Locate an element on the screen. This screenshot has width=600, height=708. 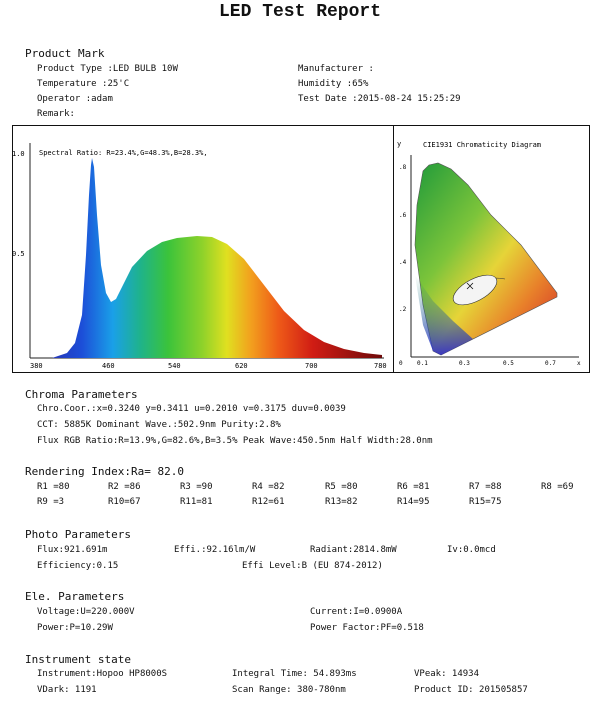
temperature: Temperature :25'C is located at coordinates (83, 84).